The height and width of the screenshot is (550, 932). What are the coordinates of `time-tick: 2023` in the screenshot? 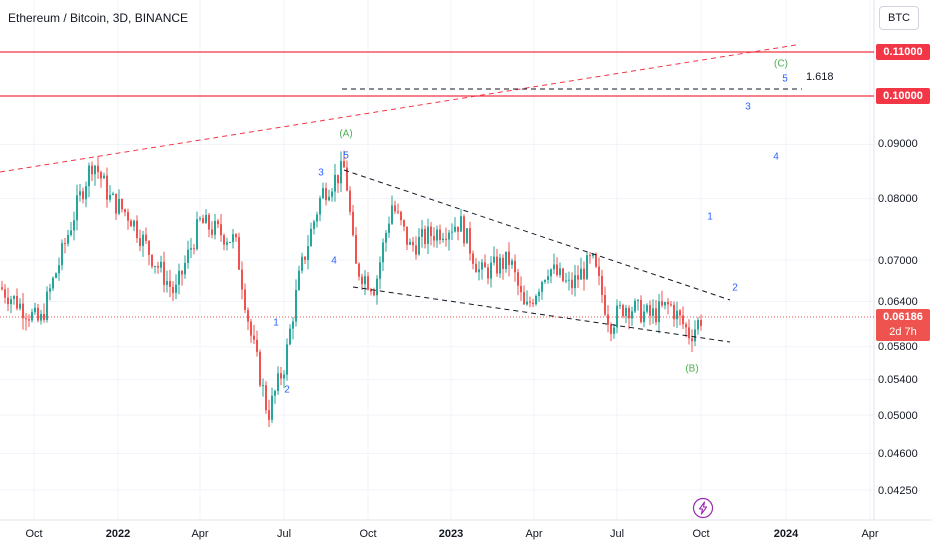 It's located at (451, 534).